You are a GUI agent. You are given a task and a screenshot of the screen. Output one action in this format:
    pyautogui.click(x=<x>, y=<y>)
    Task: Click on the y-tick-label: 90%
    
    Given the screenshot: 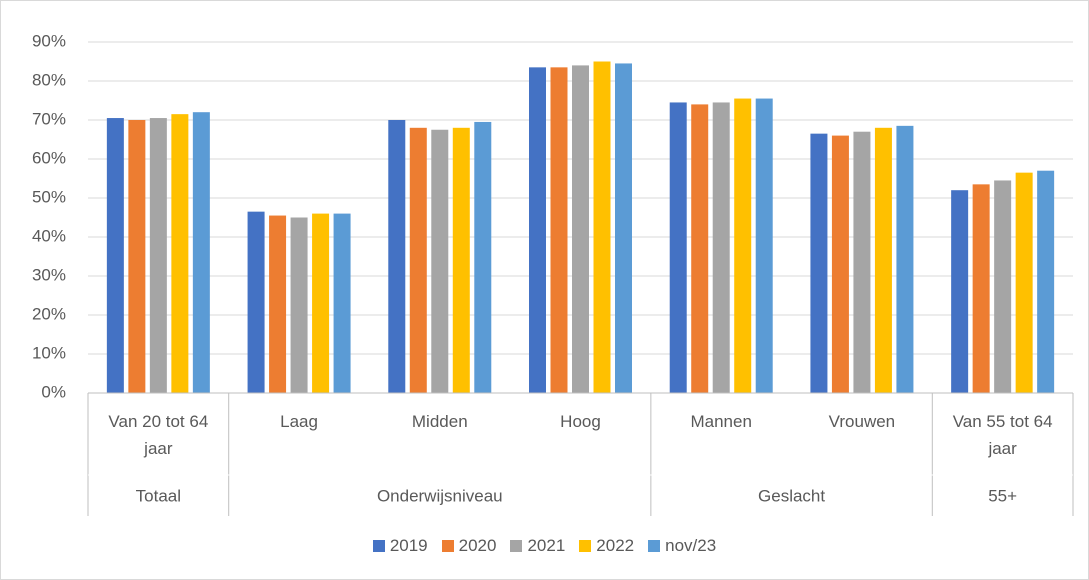 What is the action you would take?
    pyautogui.click(x=49, y=40)
    